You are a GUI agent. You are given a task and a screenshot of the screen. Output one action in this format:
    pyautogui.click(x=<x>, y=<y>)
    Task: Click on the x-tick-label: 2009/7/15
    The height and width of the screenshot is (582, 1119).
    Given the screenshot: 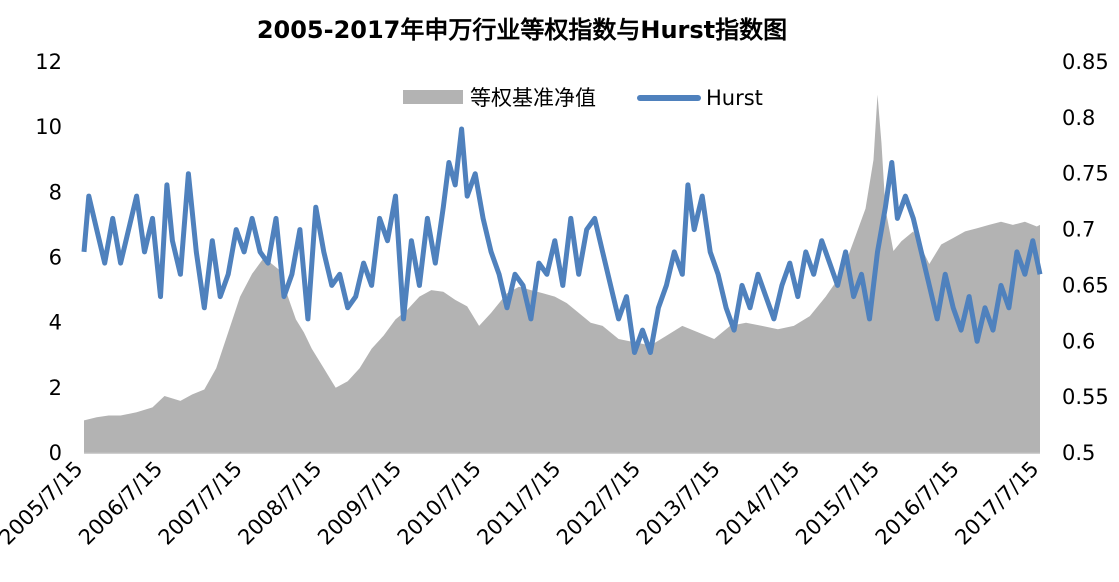 What is the action you would take?
    pyautogui.click(x=359, y=503)
    